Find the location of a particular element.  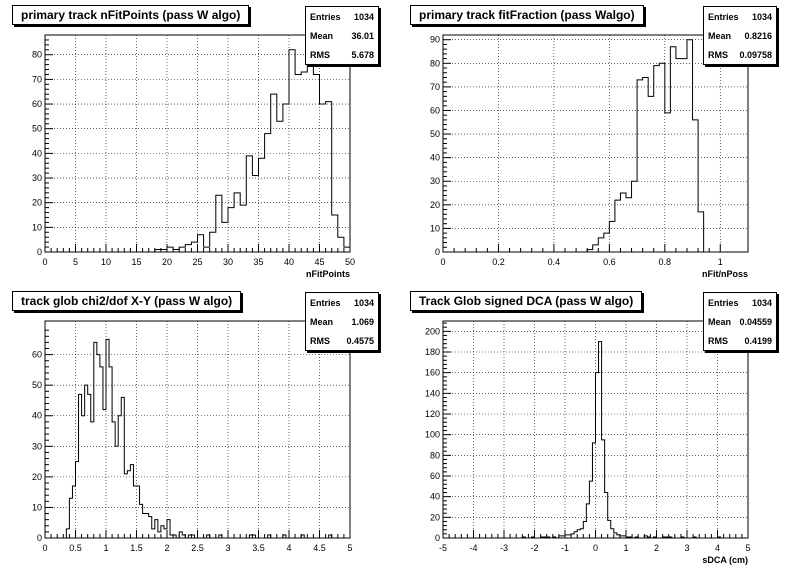

chart-title: primary track fitFraction (pass Walgo) is located at coordinates (527, 15).